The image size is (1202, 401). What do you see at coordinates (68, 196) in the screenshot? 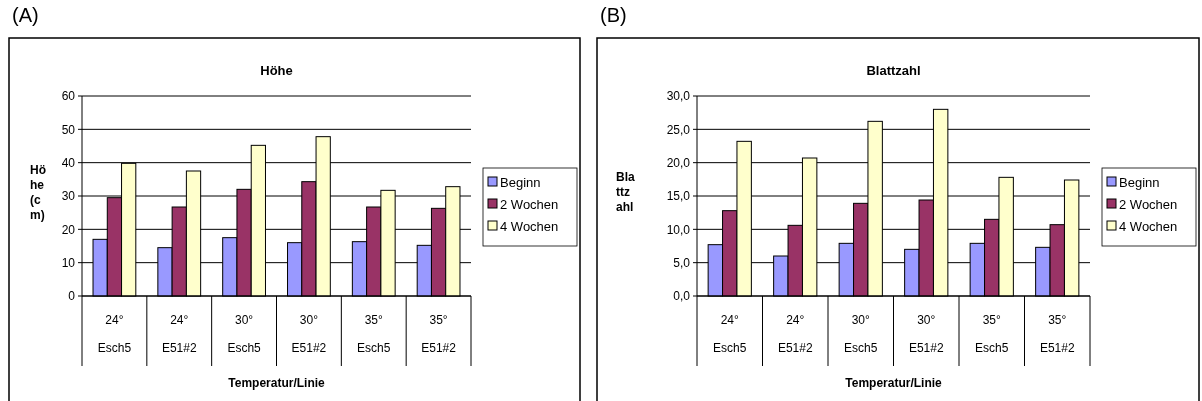
I see `y-tick-label: 30` at bounding box center [68, 196].